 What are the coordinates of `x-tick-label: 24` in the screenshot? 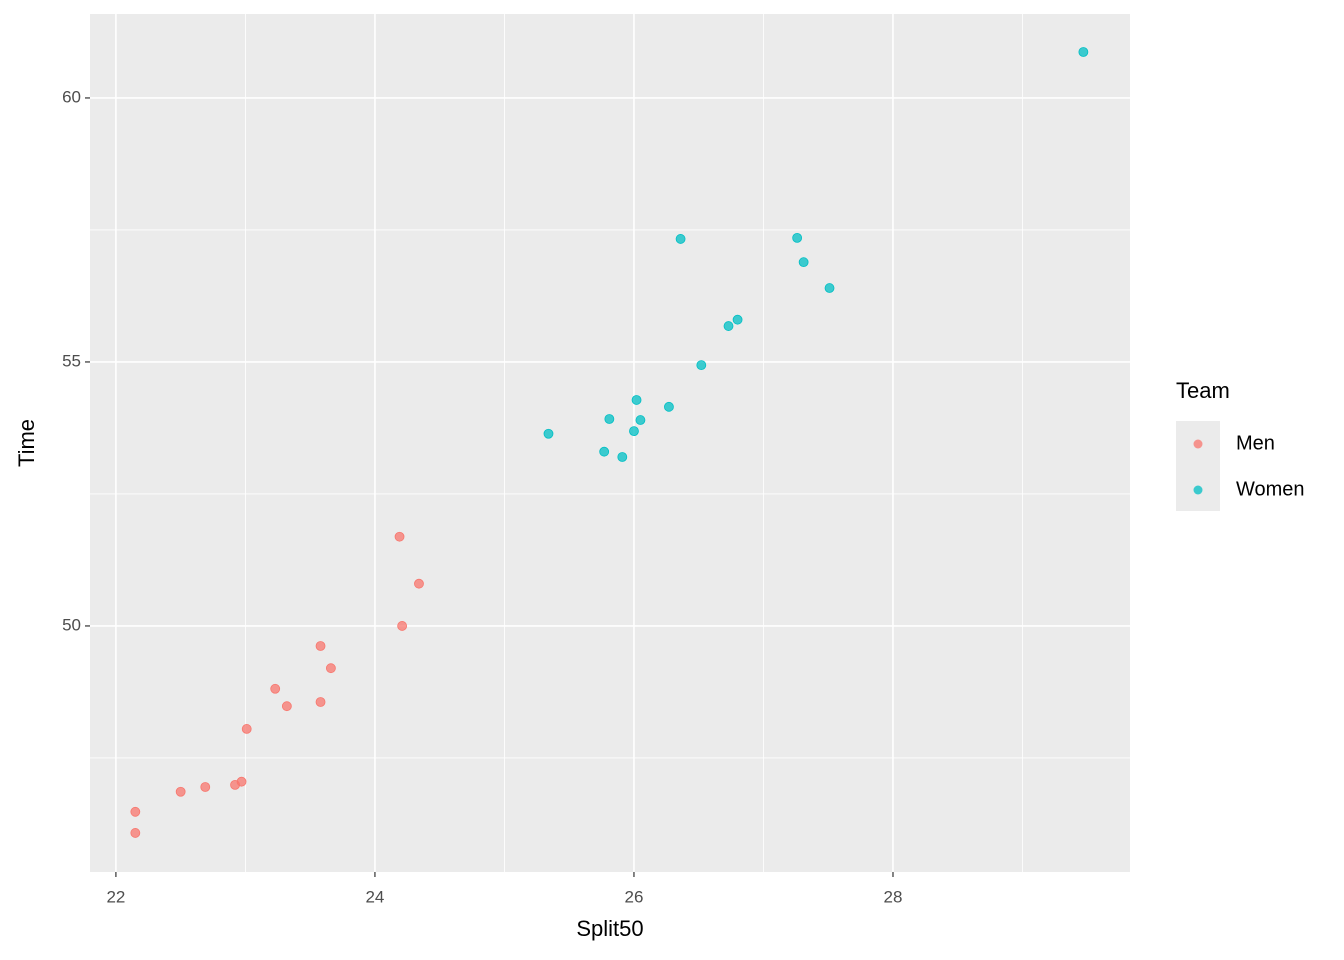 It's located at (374, 896).